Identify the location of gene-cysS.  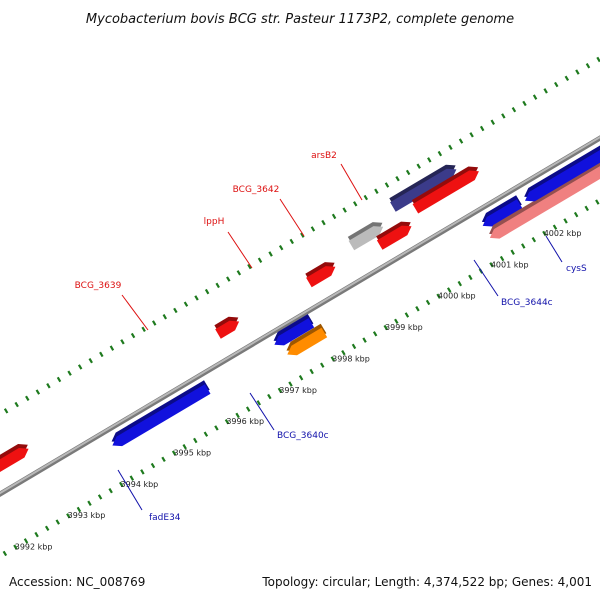
(562, 170).